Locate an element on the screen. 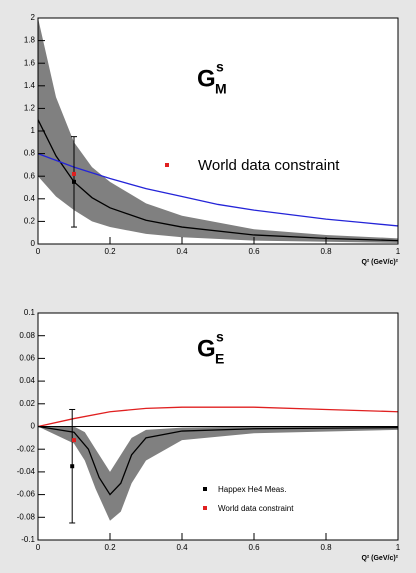 The height and width of the screenshot is (573, 416). y-tick-label: 0.4 is located at coordinates (30, 198).